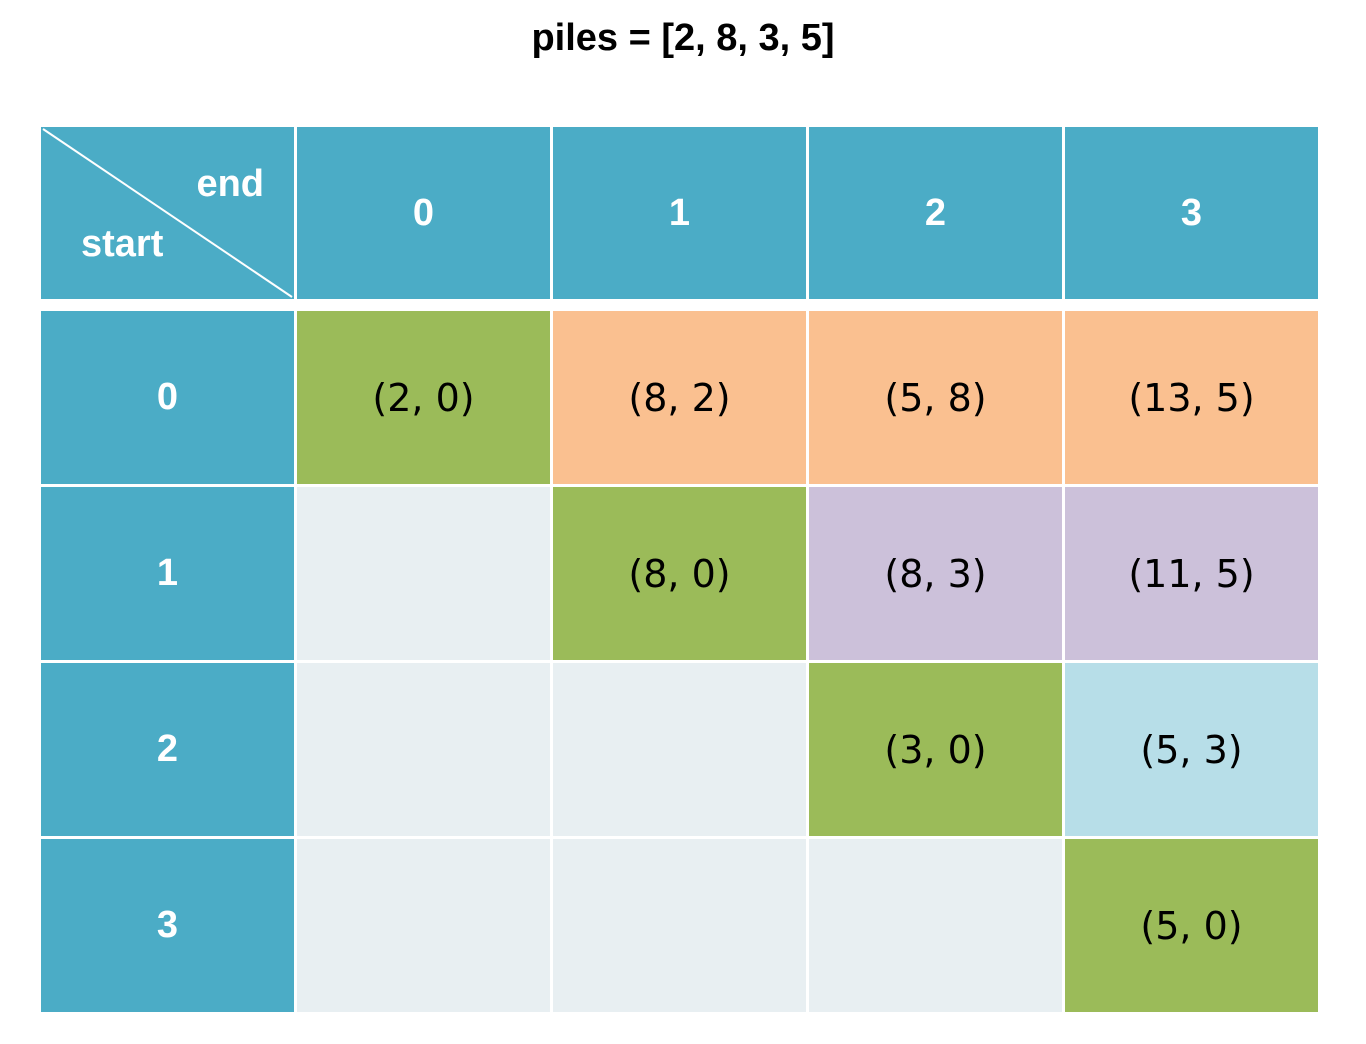 The width and height of the screenshot is (1366, 1044). Describe the element at coordinates (679, 213) in the screenshot. I see `col-header-1: 1` at that location.